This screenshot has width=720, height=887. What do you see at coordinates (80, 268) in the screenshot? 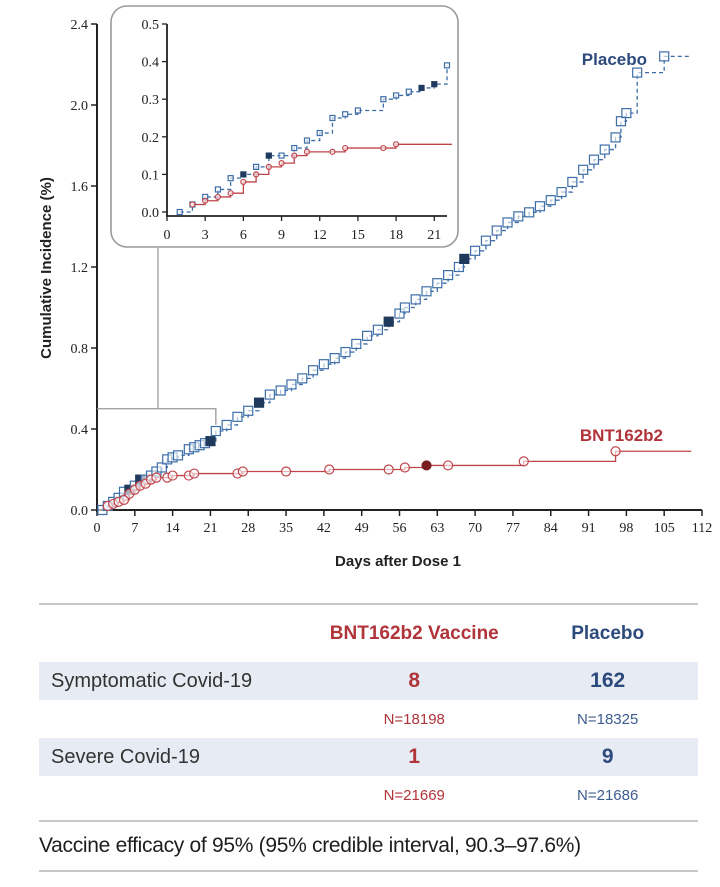
I see `y-tick-label: 1.2` at bounding box center [80, 268].